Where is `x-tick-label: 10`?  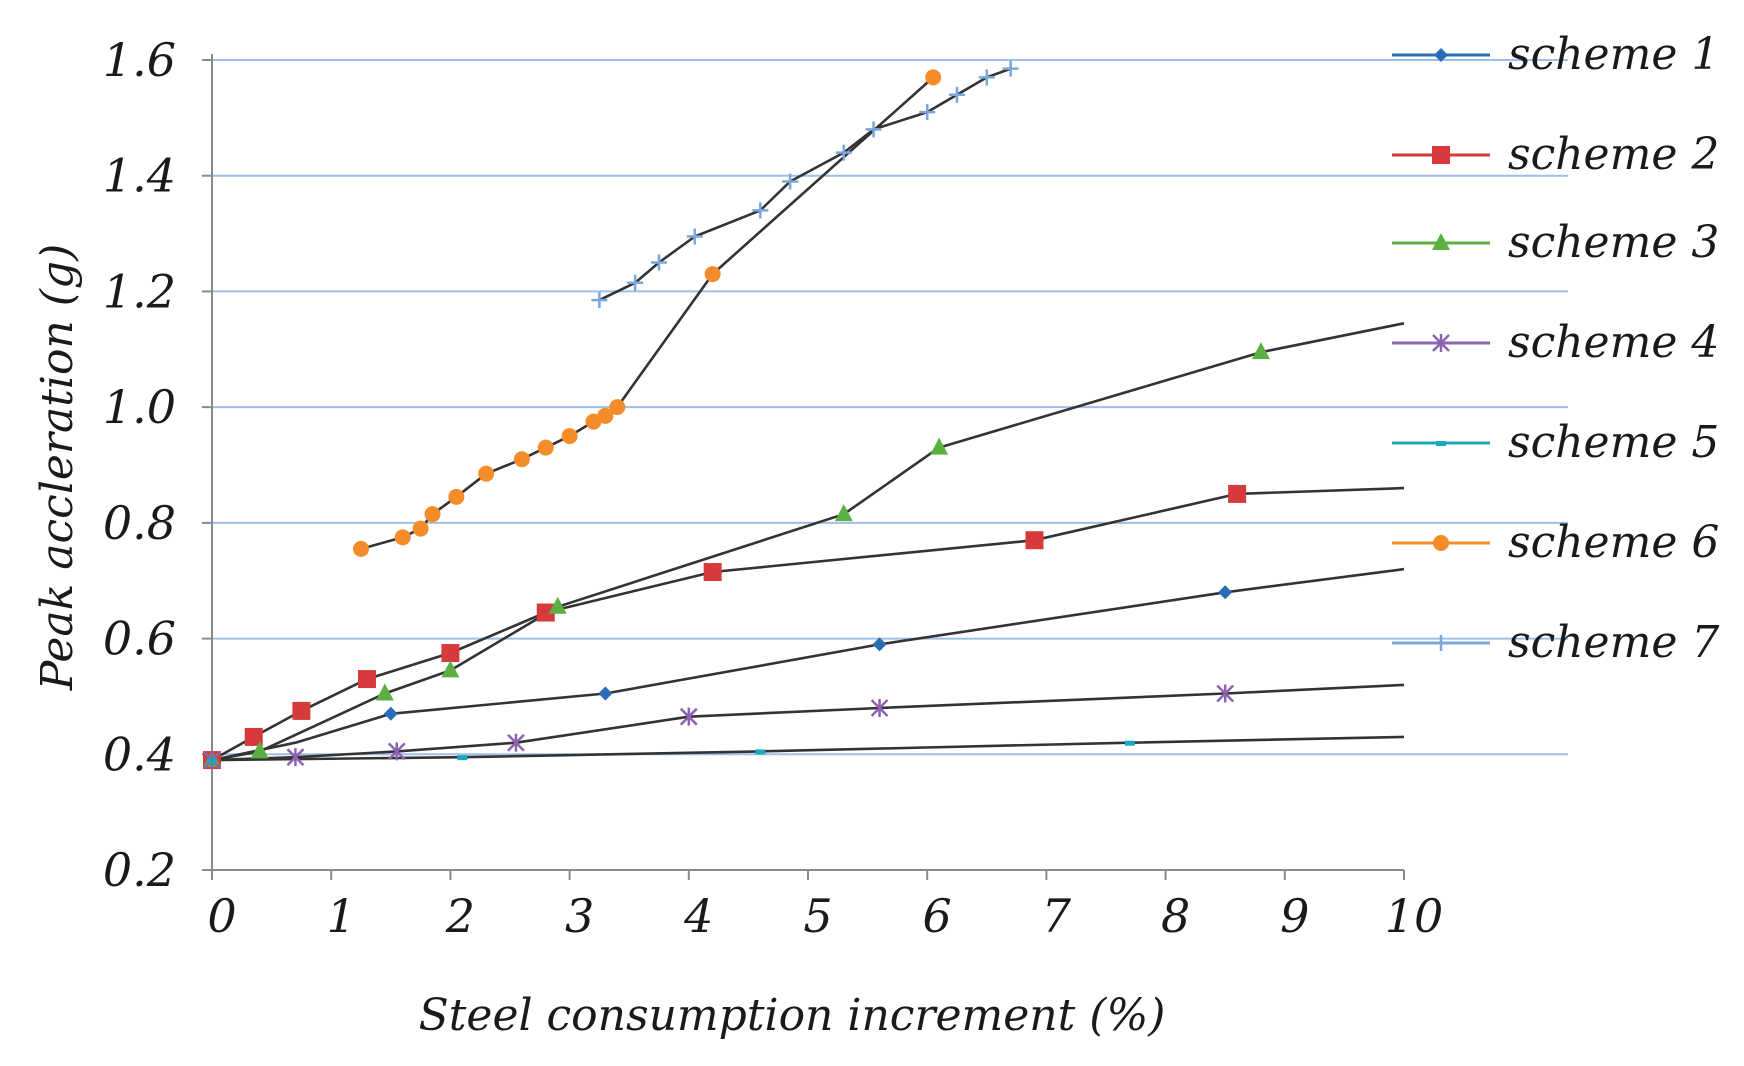 x-tick-label: 10 is located at coordinates (1414, 916).